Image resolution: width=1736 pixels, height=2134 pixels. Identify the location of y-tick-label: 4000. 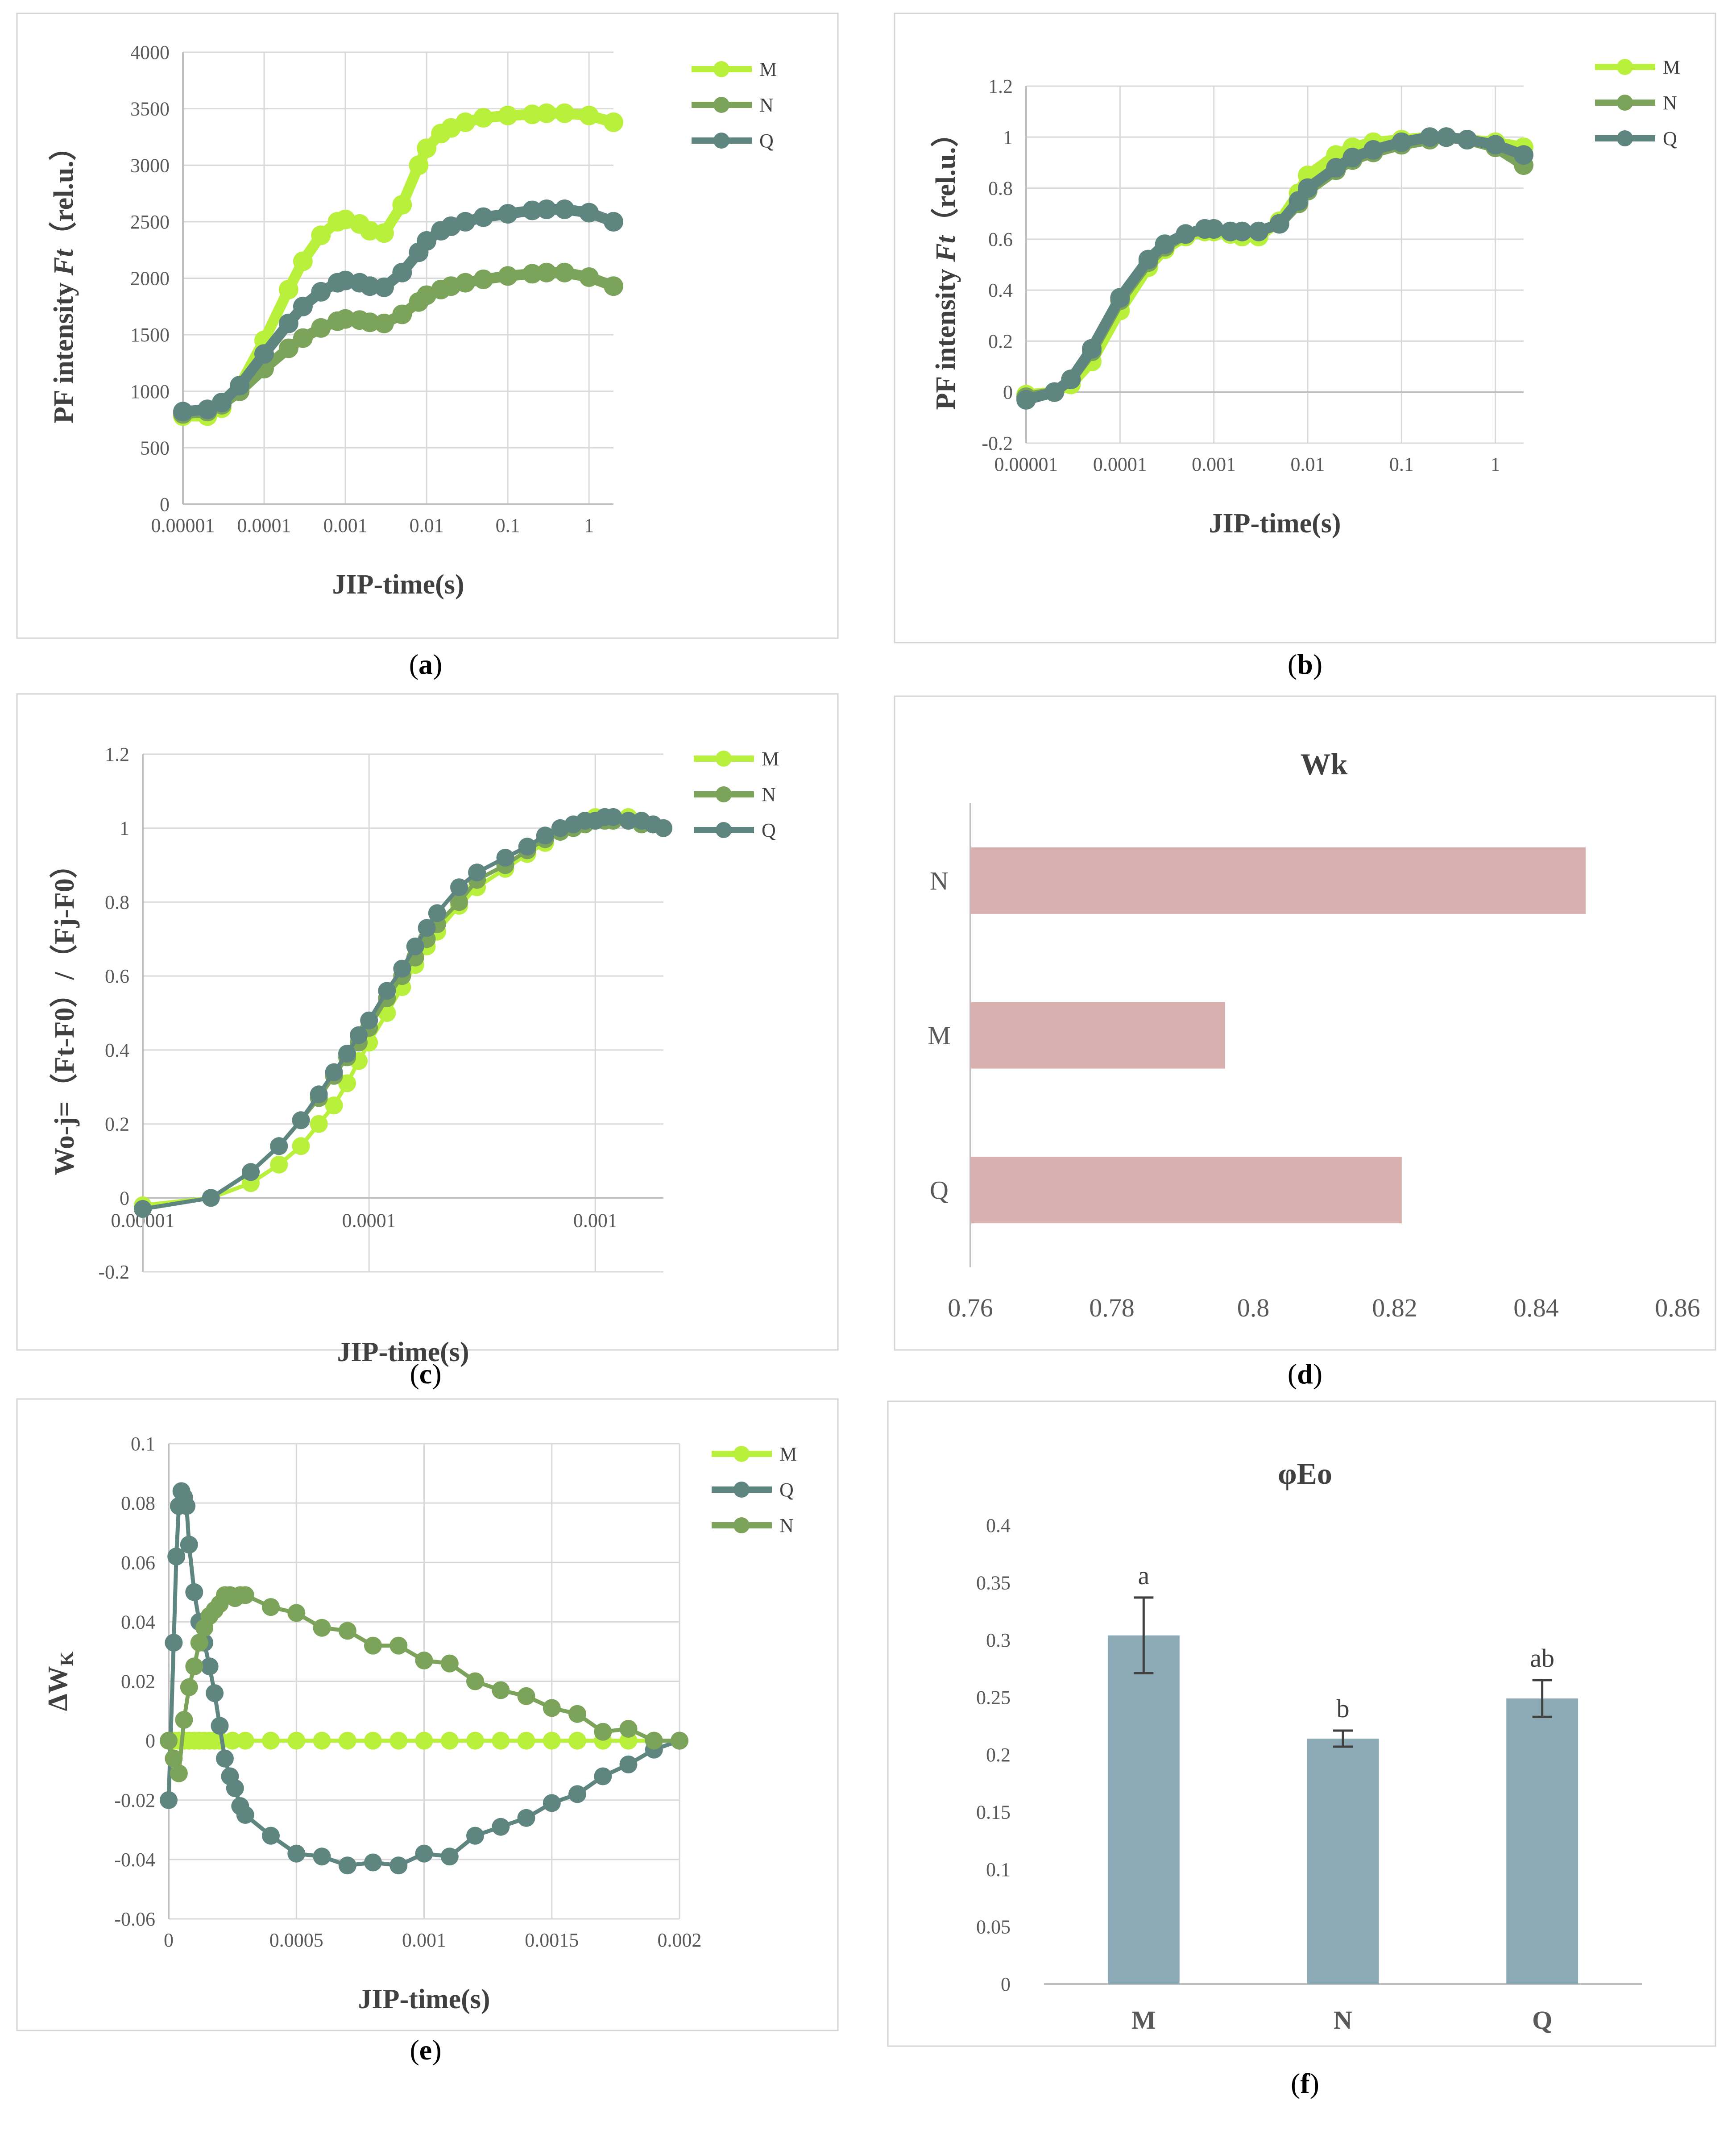
(150, 52).